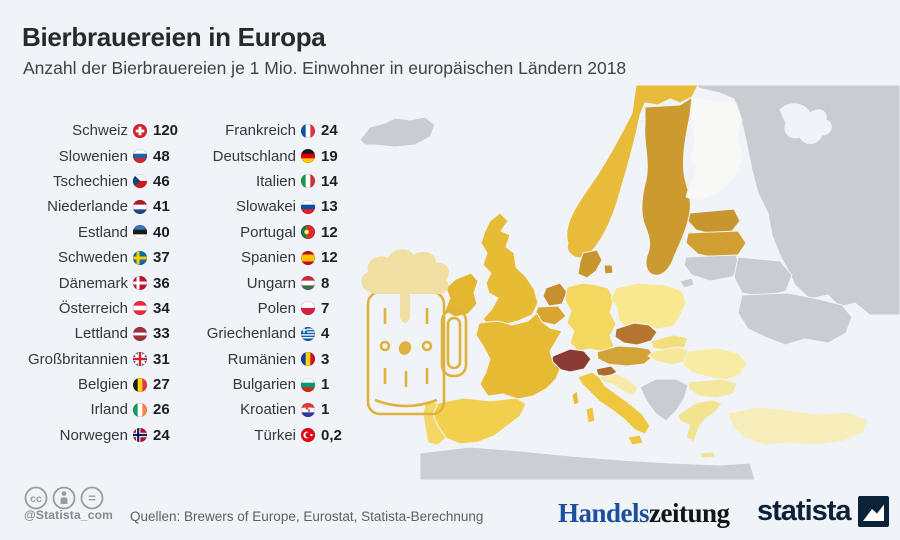 The height and width of the screenshot is (540, 900). I want to click on country-value: 19, so click(329, 156).